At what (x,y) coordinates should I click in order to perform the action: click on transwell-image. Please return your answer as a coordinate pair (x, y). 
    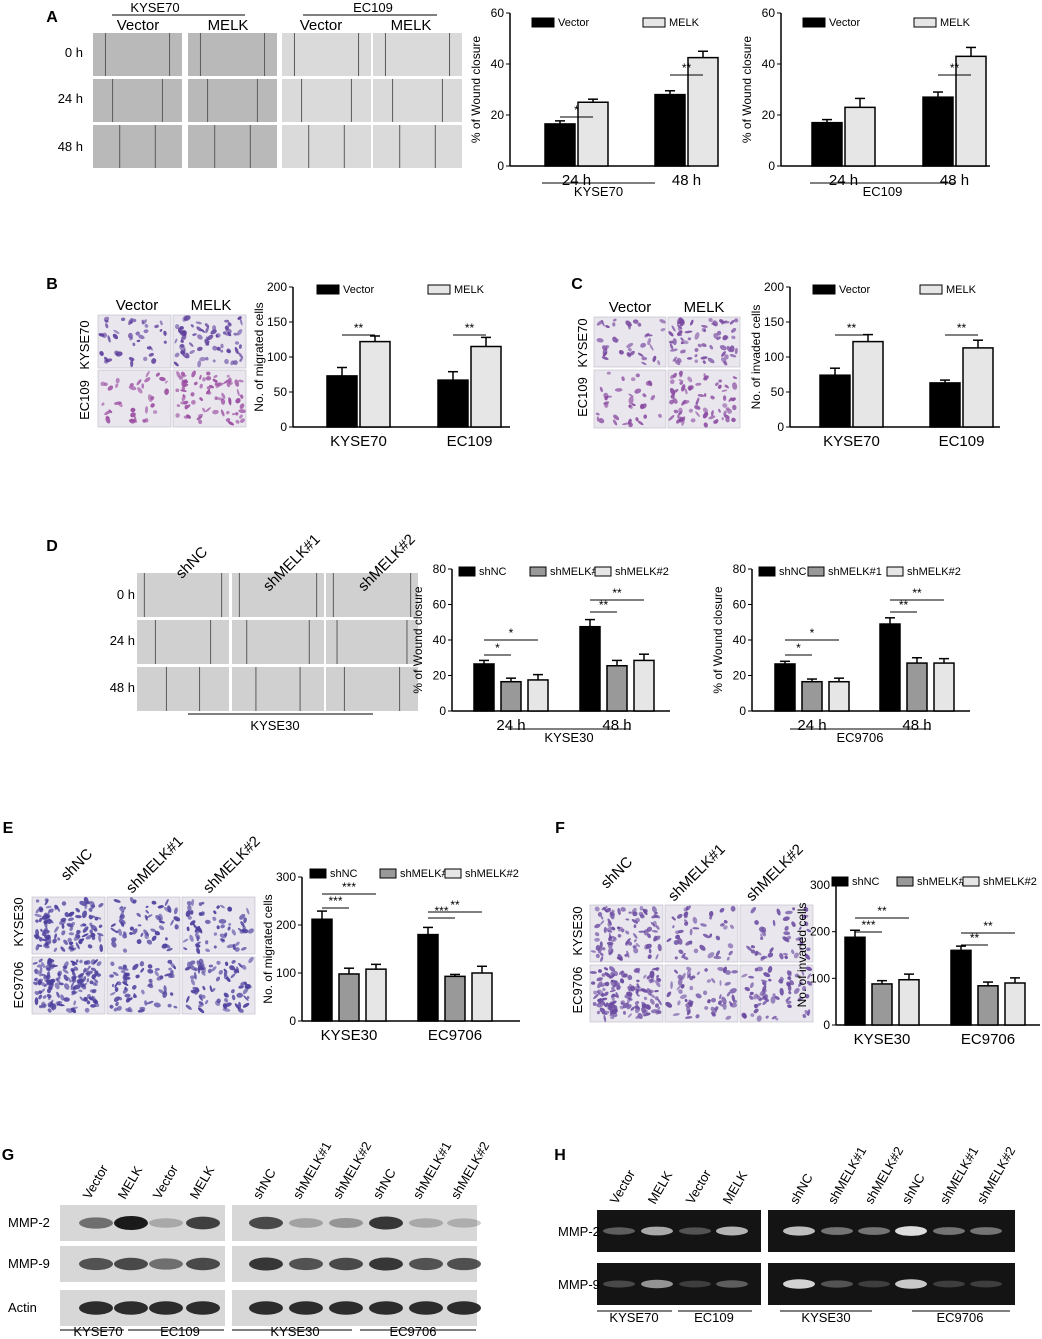
    Looking at the image, I should click on (134, 341).